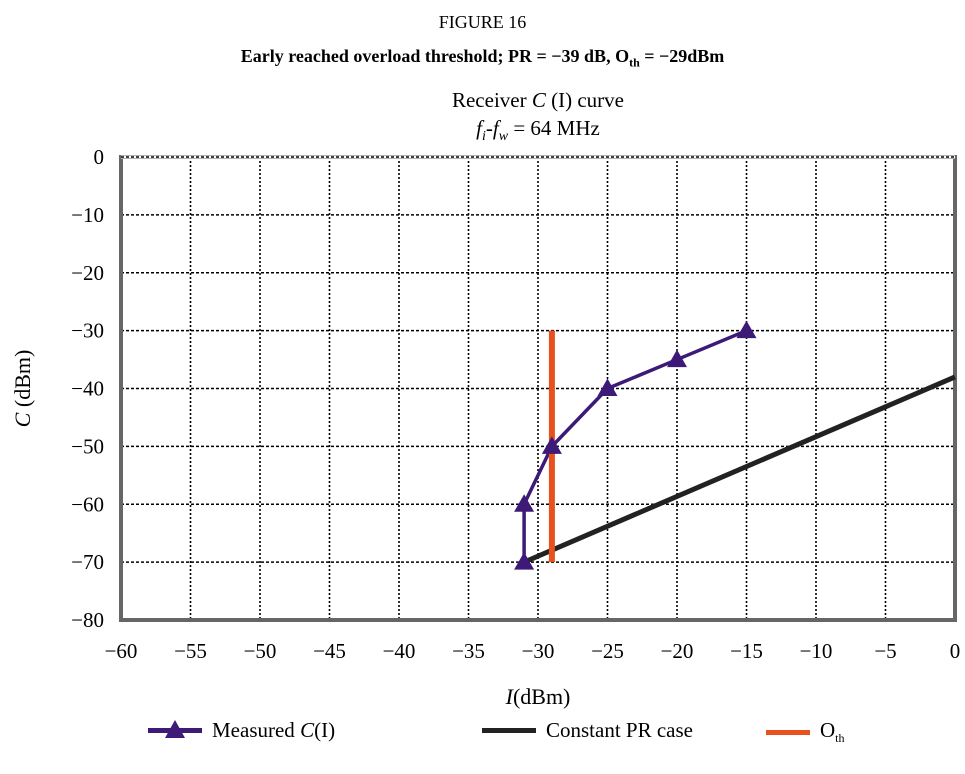 This screenshot has height=774, width=965. I want to click on legend-label-constant: Constant PR case, so click(619, 730).